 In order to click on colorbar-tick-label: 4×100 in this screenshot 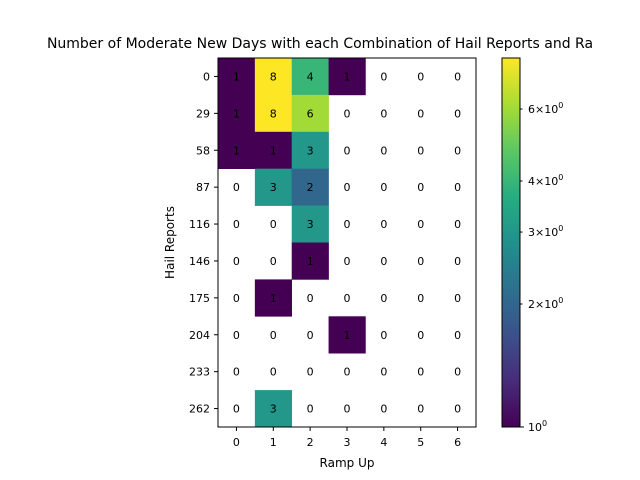, I will do `click(545, 180)`.